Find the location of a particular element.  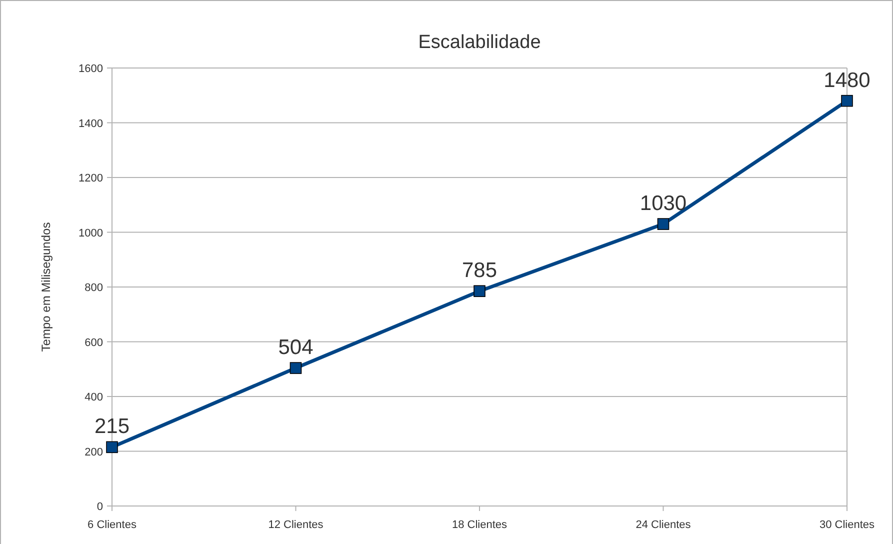

x-tick-label: 18 Clientes is located at coordinates (480, 525).